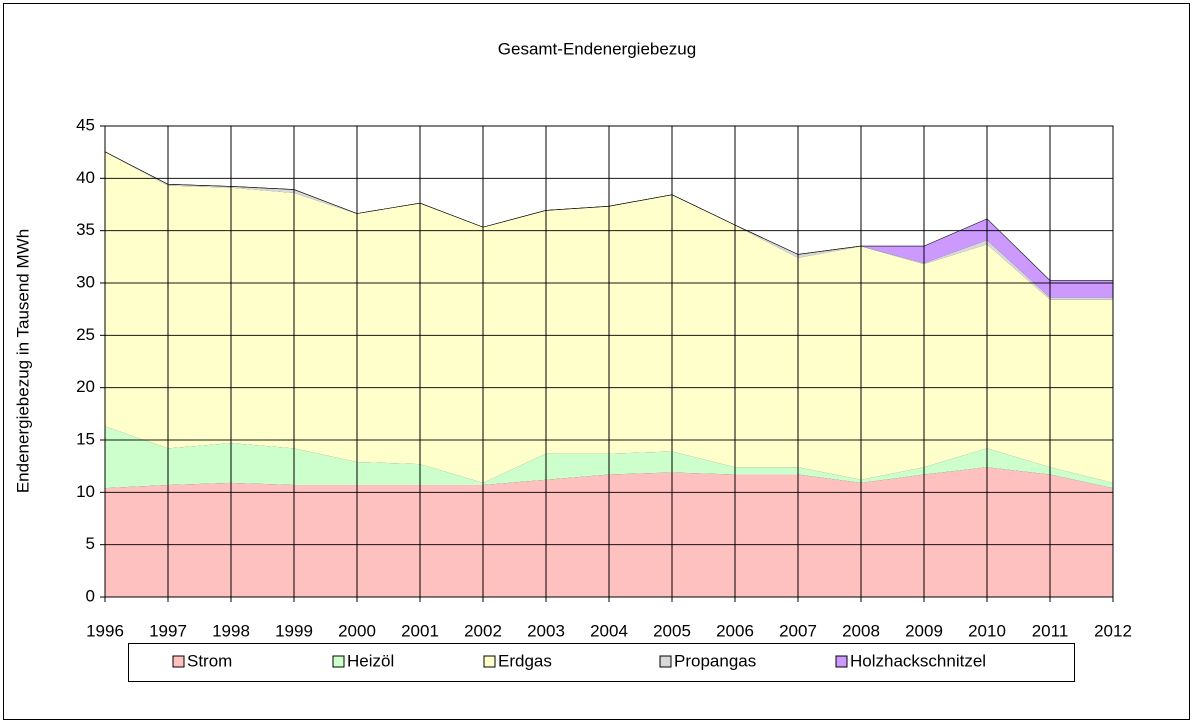  What do you see at coordinates (483, 630) in the screenshot?
I see `x-tick-label: 2002` at bounding box center [483, 630].